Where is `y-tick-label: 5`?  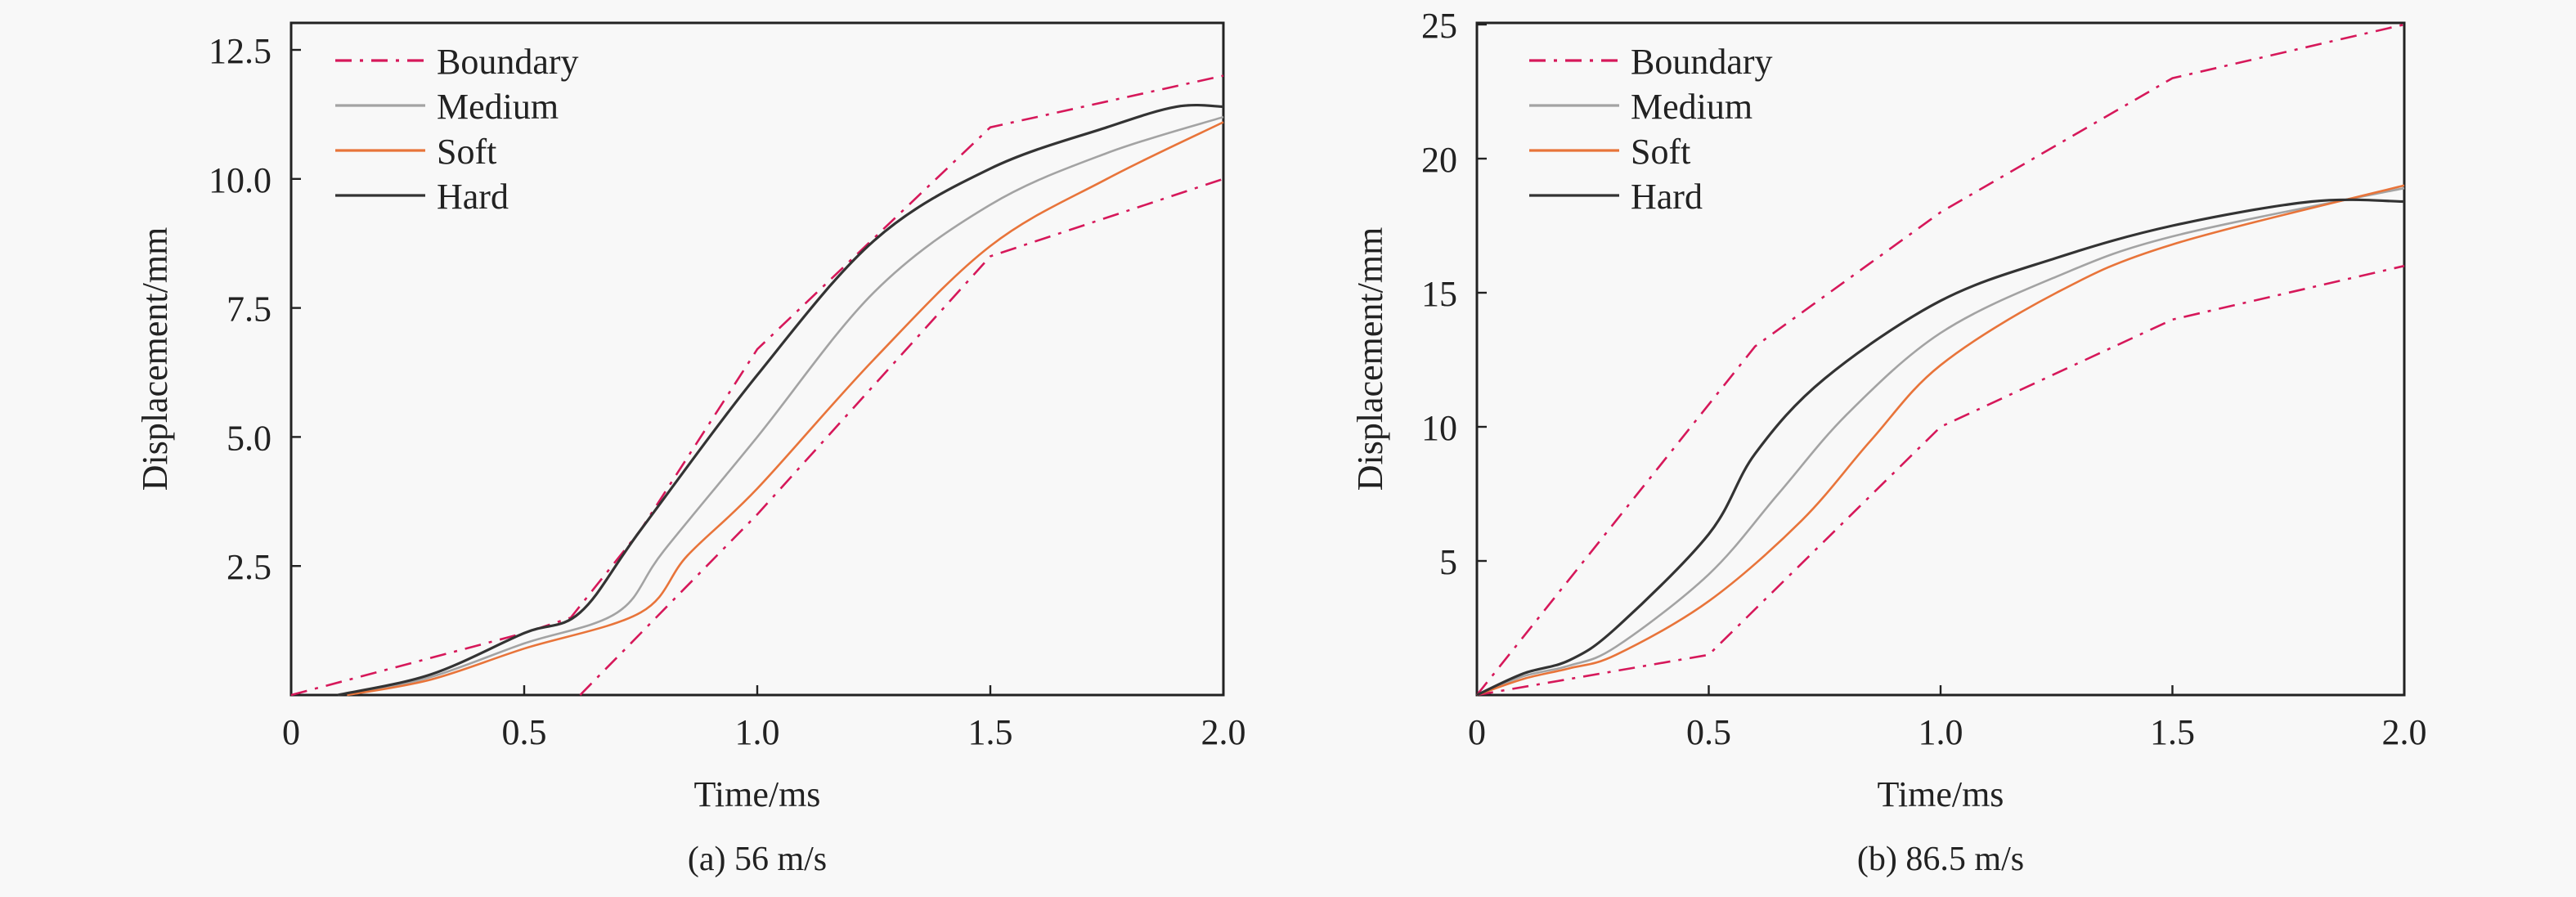
y-tick-label: 5 is located at coordinates (1448, 562).